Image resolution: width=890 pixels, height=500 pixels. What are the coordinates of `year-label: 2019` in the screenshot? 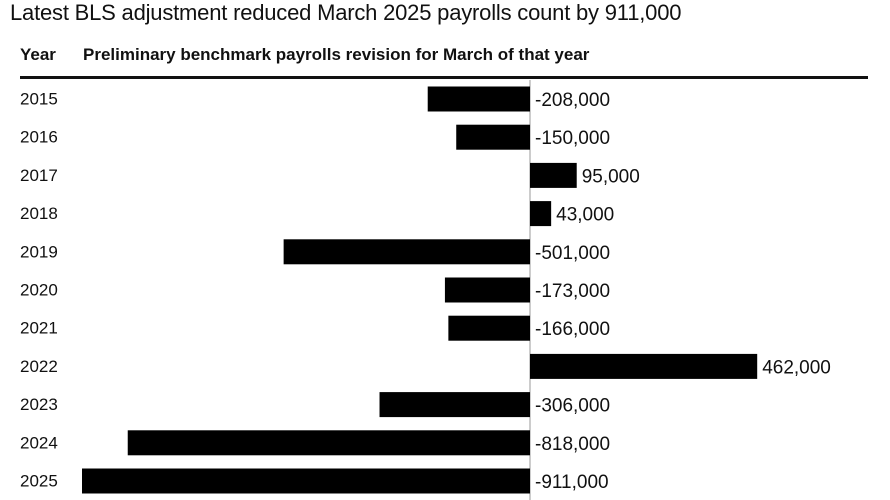 It's located at (39, 251).